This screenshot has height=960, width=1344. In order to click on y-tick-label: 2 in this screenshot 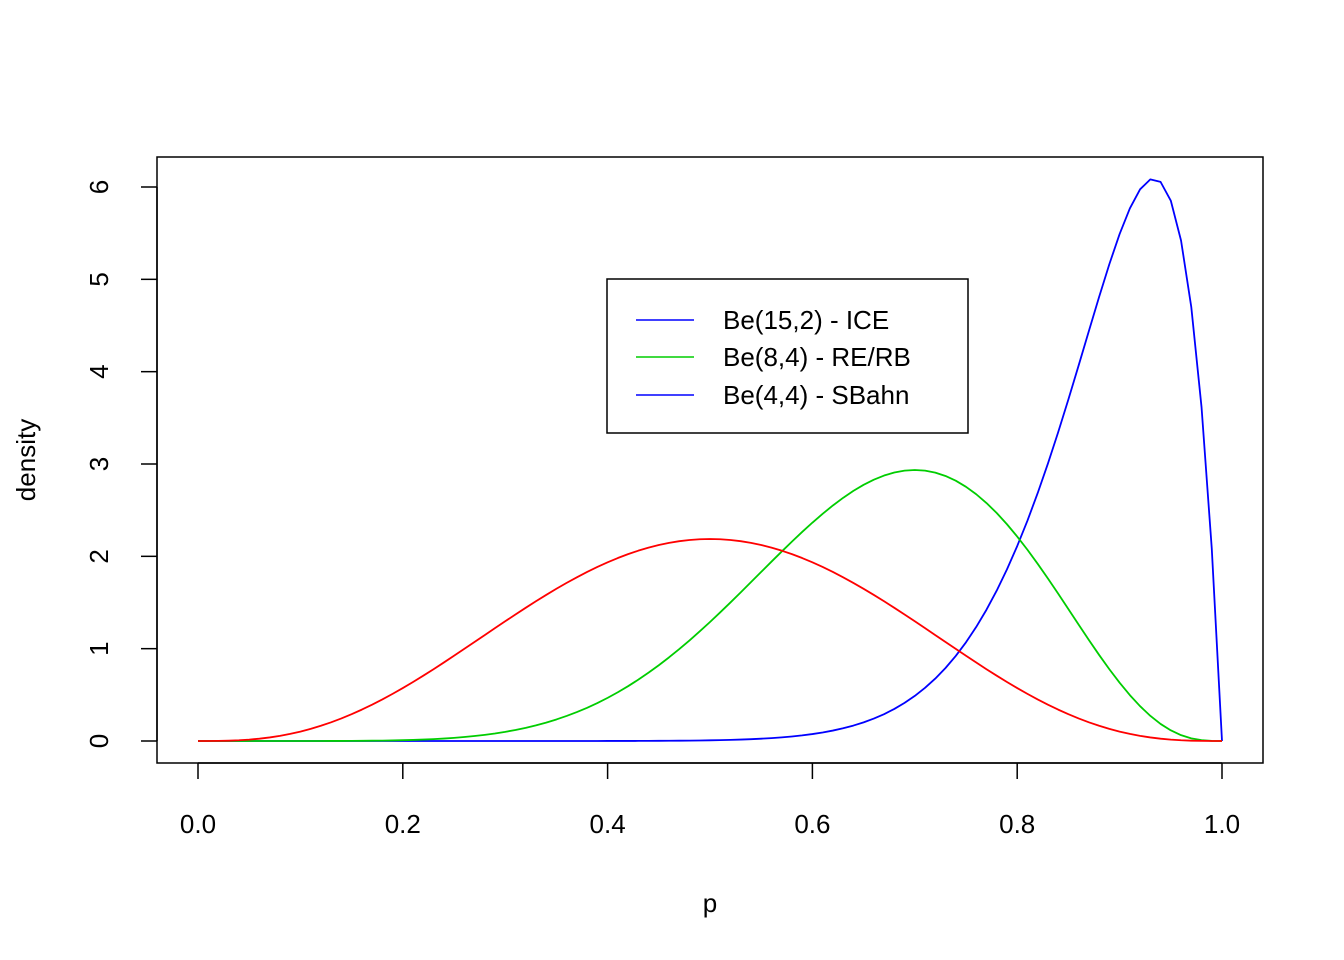, I will do `click(99, 556)`.